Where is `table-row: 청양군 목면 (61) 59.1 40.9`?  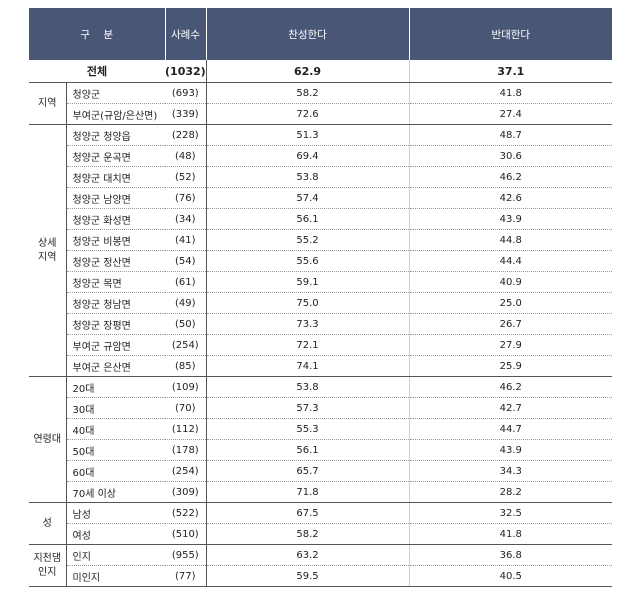
table-row: 청양군 목면 (61) 59.1 40.9 is located at coordinates (321, 282).